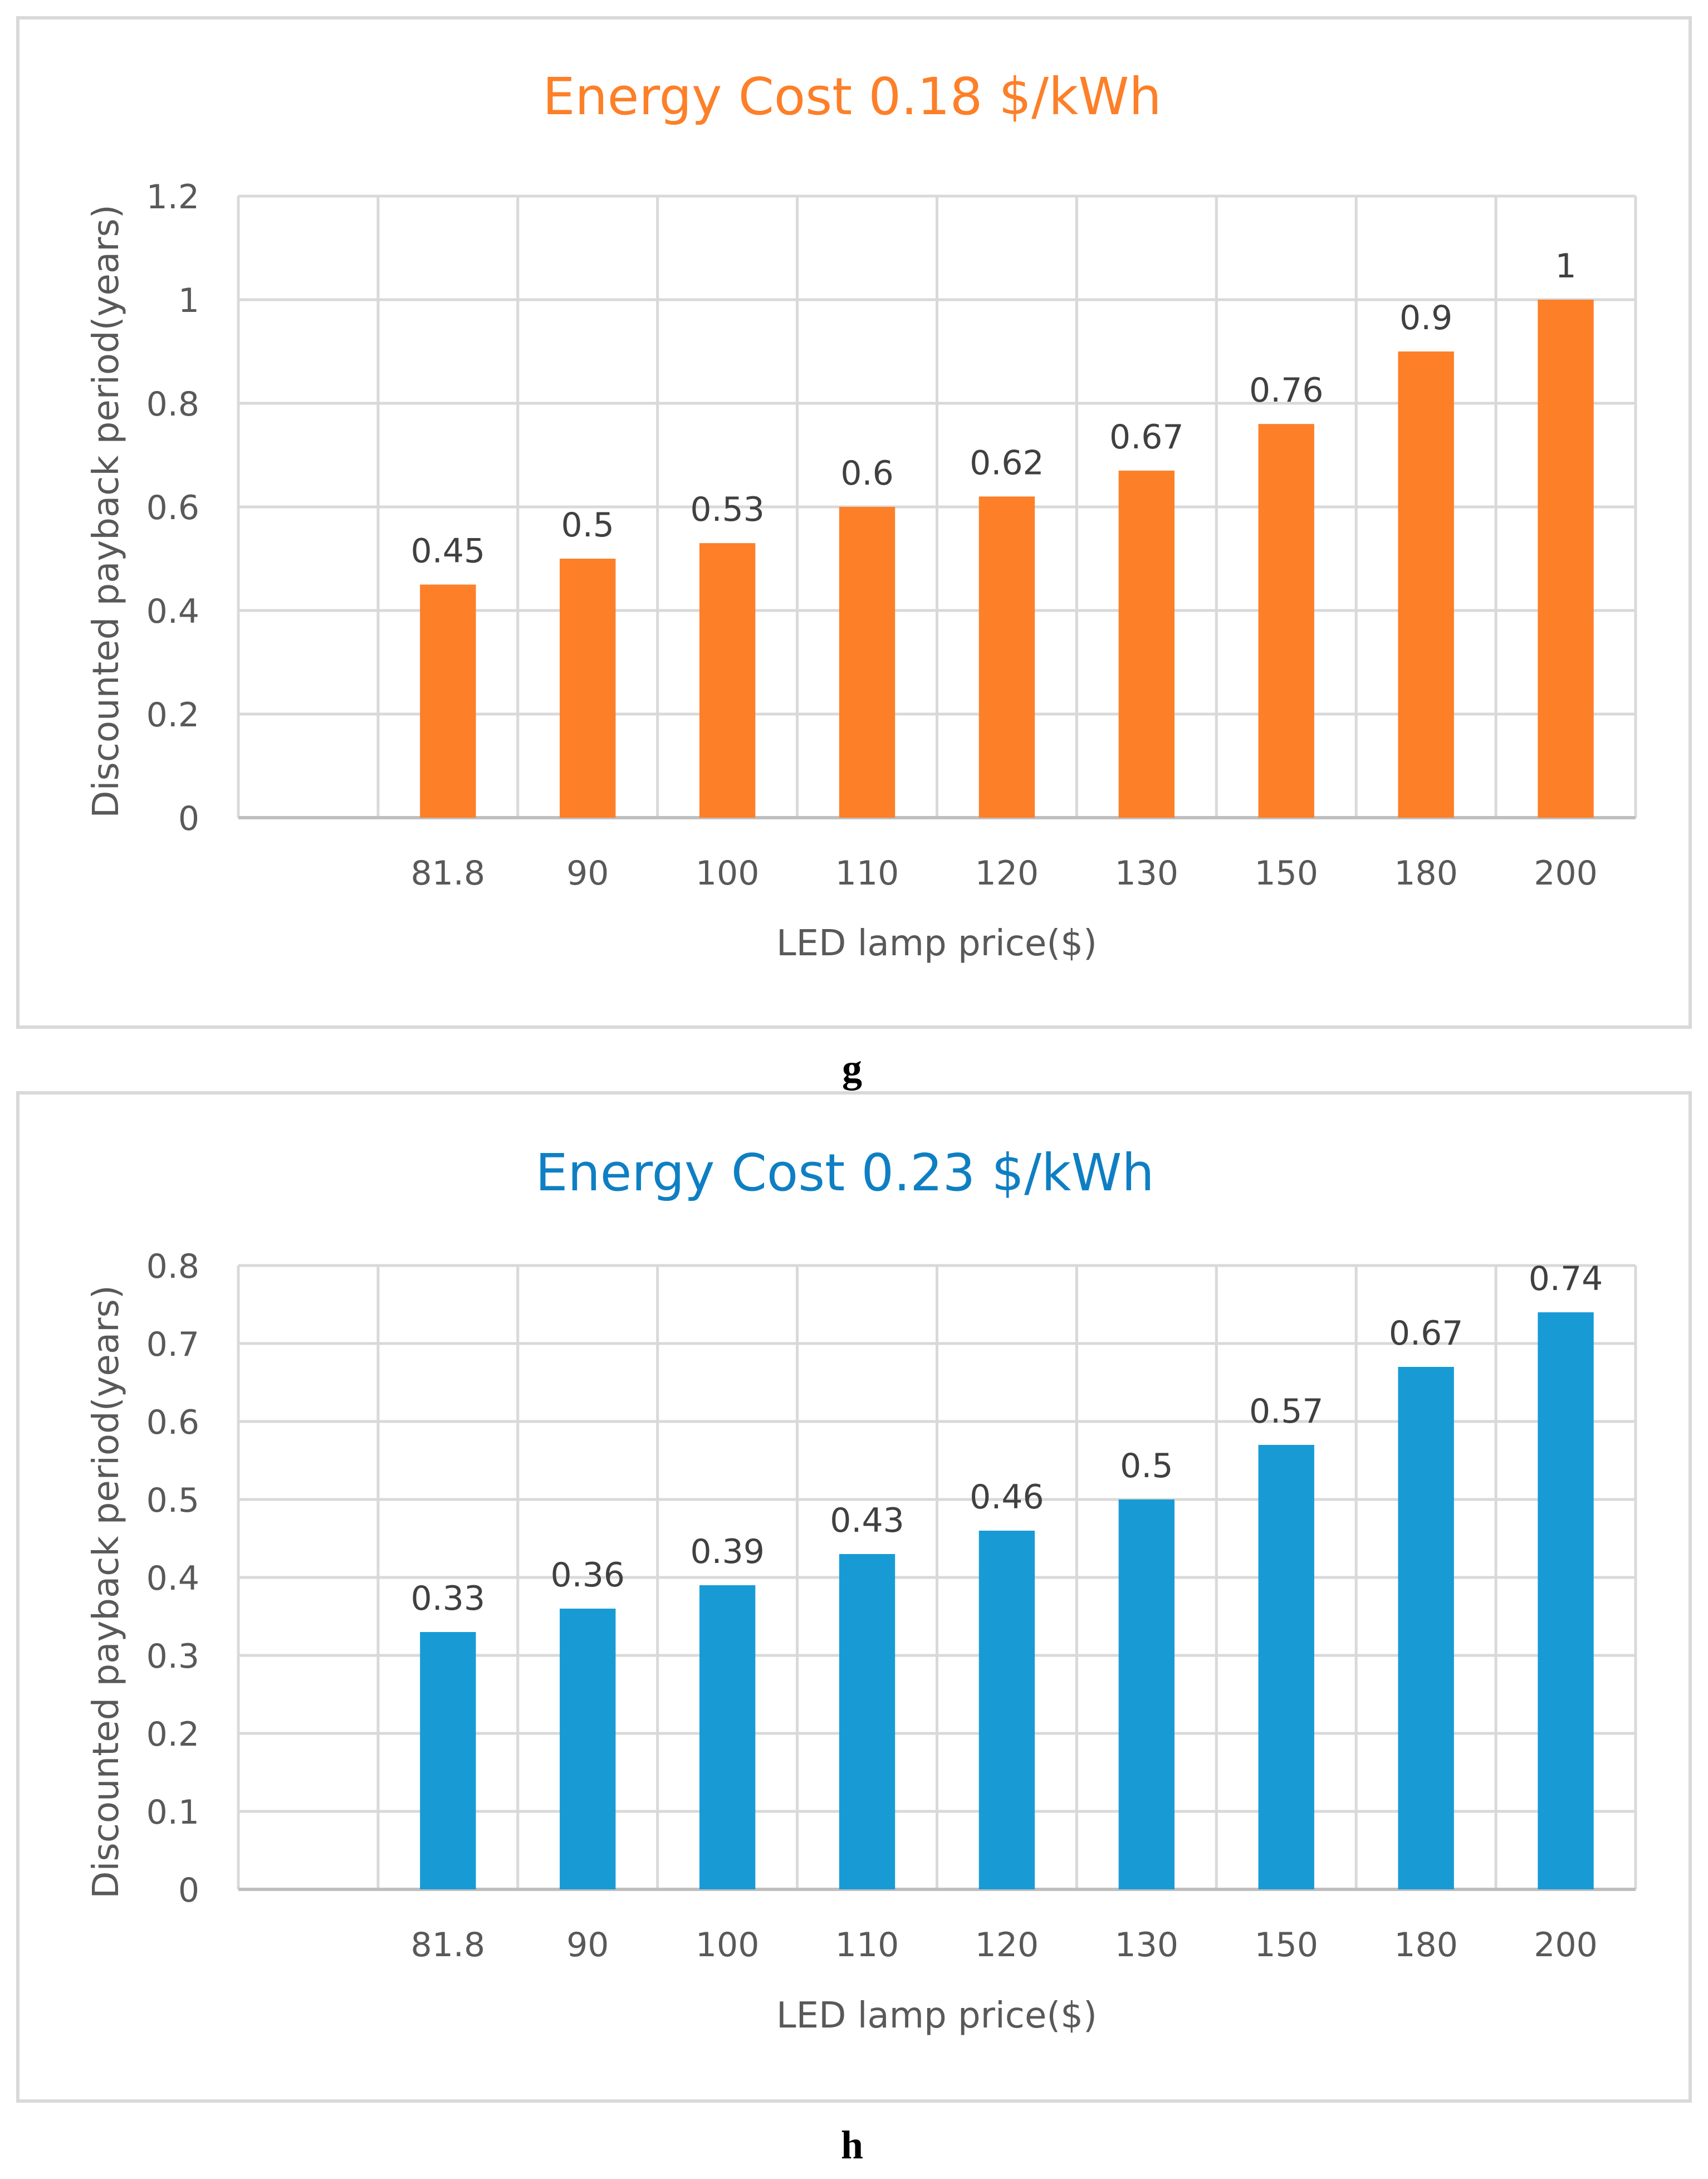 This screenshot has width=1708, height=2179. I want to click on y-tick-label-h: 0.6, so click(172, 1422).